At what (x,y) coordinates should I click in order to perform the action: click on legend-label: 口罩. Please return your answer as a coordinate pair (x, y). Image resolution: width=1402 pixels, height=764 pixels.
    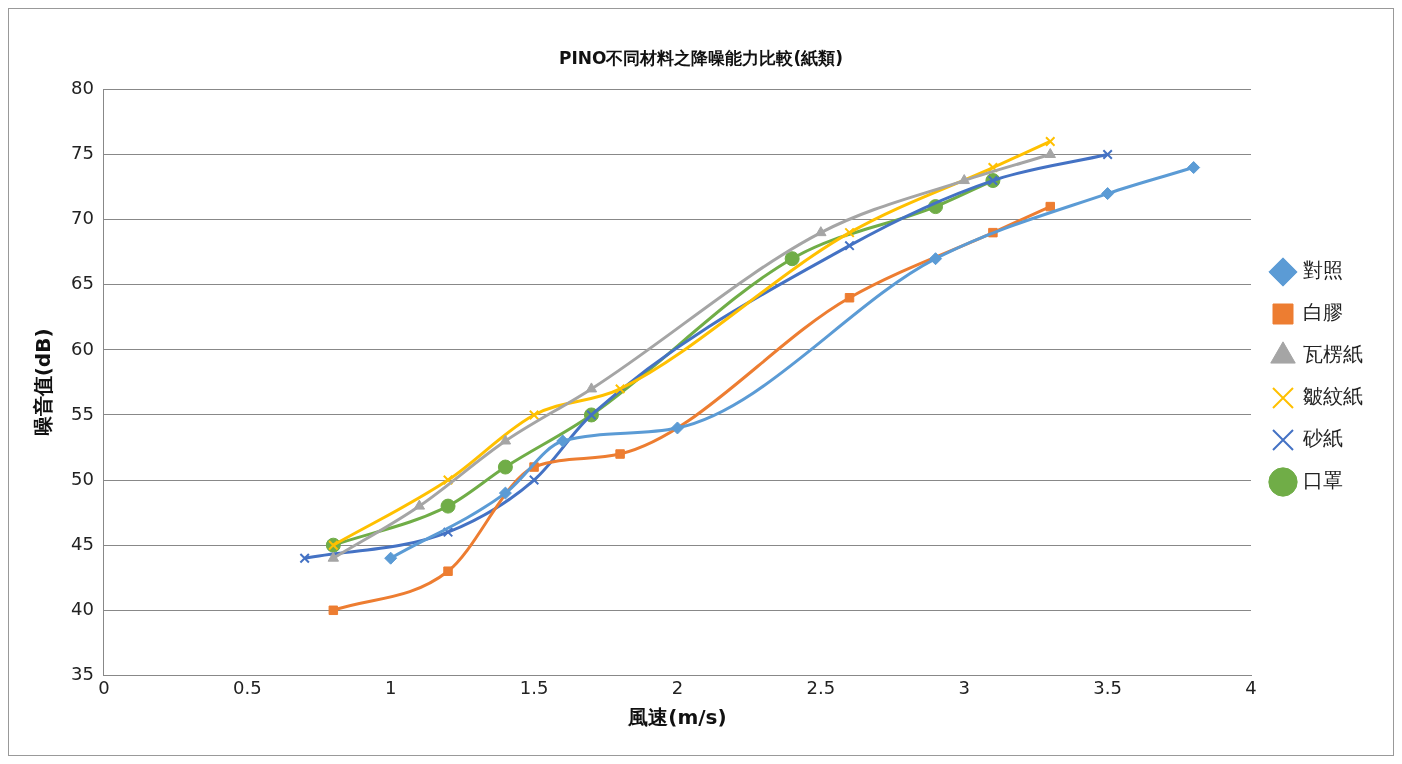
    Looking at the image, I should click on (1323, 480).